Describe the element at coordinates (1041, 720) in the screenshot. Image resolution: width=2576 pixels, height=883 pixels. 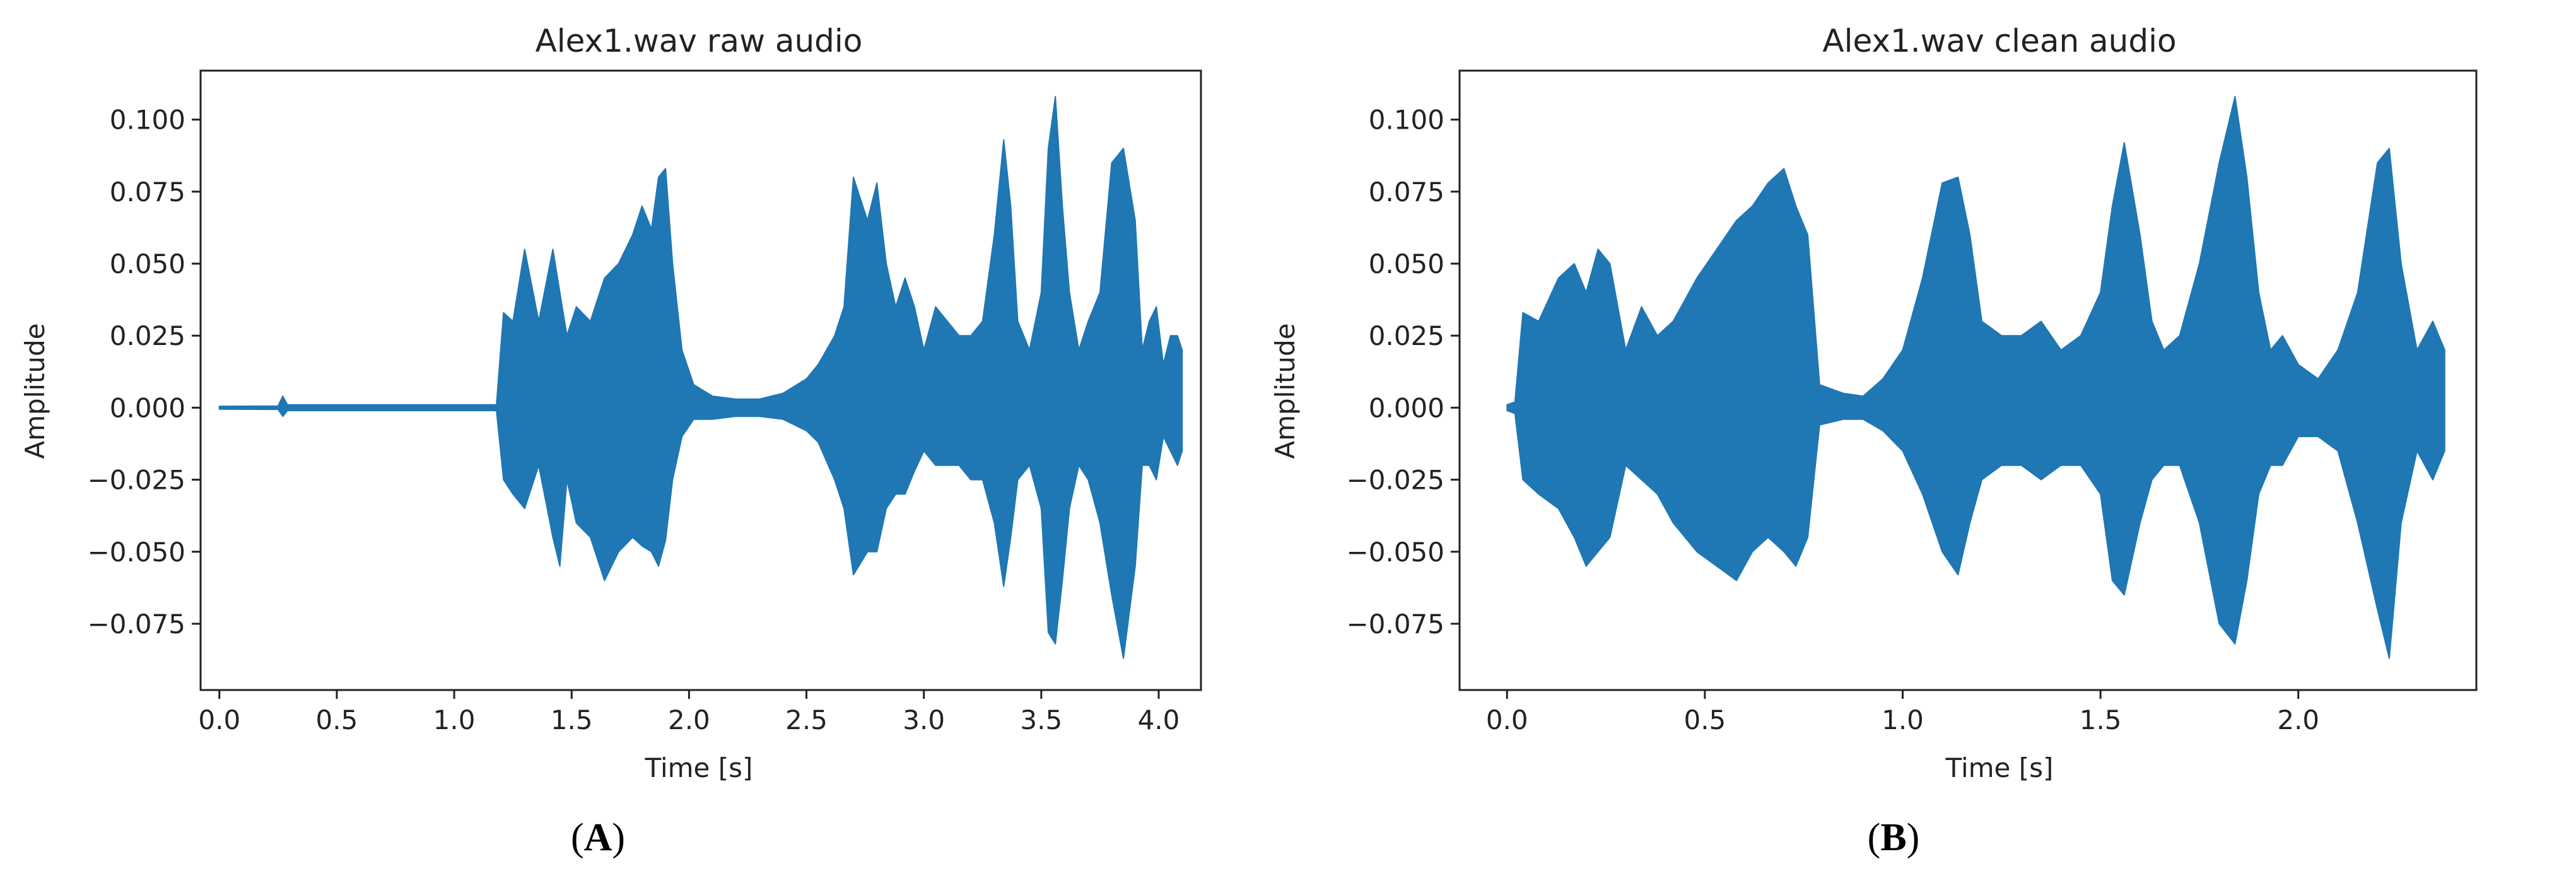
I see `x-tick-label: 3.5` at that location.